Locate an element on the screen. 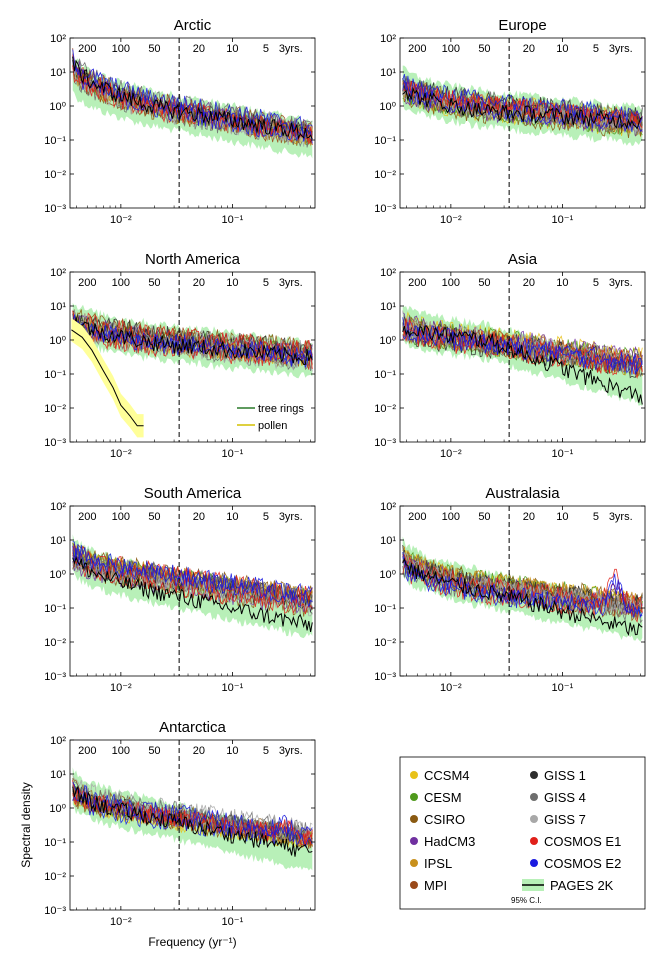  legend-label: CESM is located at coordinates (443, 797).